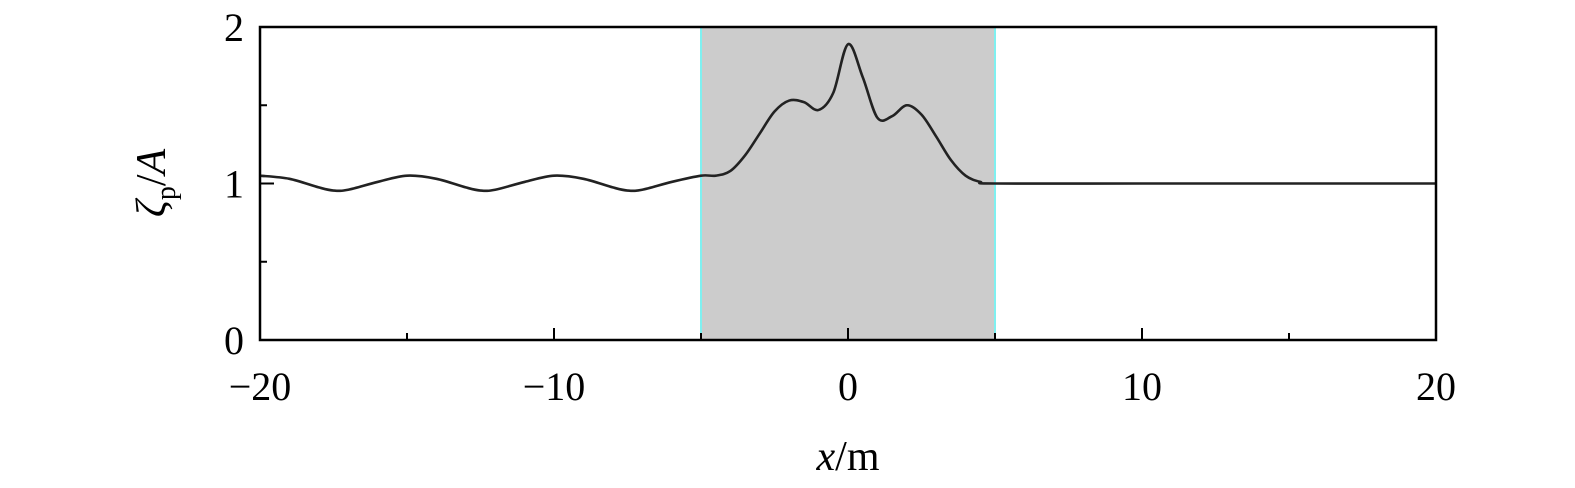 The image size is (1575, 488). I want to click on y-tick-label: 2, so click(234, 27).